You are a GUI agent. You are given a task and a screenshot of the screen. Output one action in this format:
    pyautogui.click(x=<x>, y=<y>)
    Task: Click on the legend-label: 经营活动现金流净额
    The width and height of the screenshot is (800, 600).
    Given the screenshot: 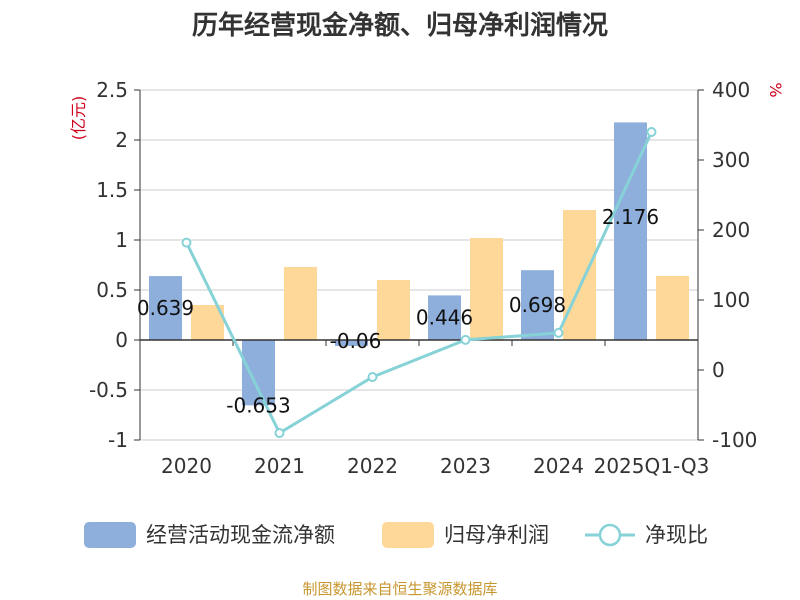 What is the action you would take?
    pyautogui.click(x=240, y=535)
    